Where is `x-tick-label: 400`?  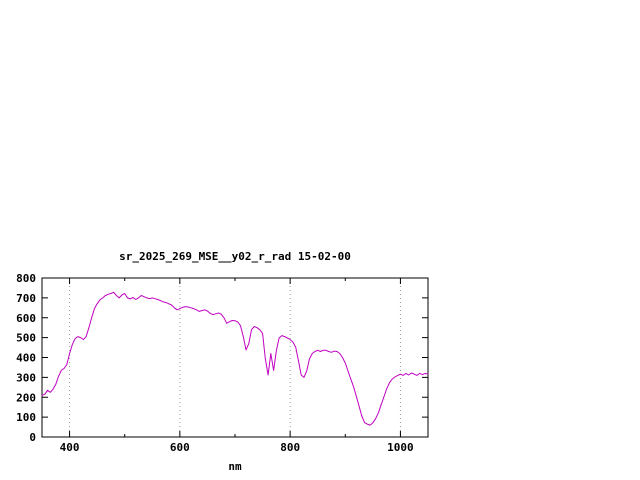
x-tick-label: 400 is located at coordinates (70, 447).